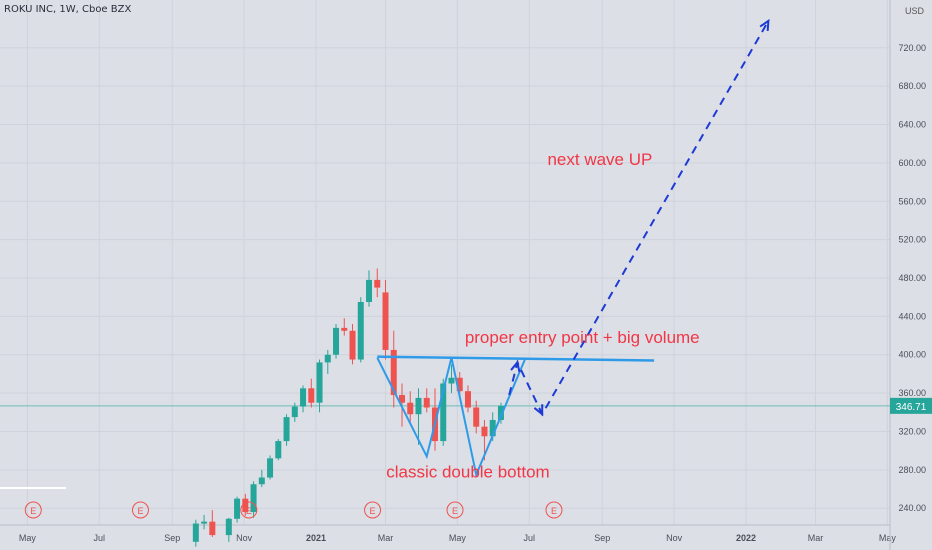 The width and height of the screenshot is (932, 550). I want to click on y-tick-label: 600.00, so click(912, 163).